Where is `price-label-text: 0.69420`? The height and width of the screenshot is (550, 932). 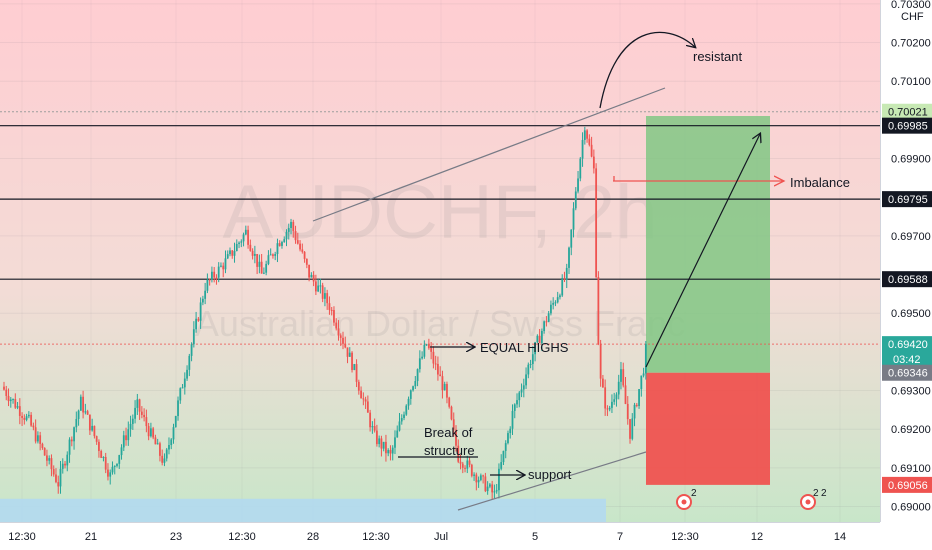
price-label-text: 0.69420 is located at coordinates (908, 345).